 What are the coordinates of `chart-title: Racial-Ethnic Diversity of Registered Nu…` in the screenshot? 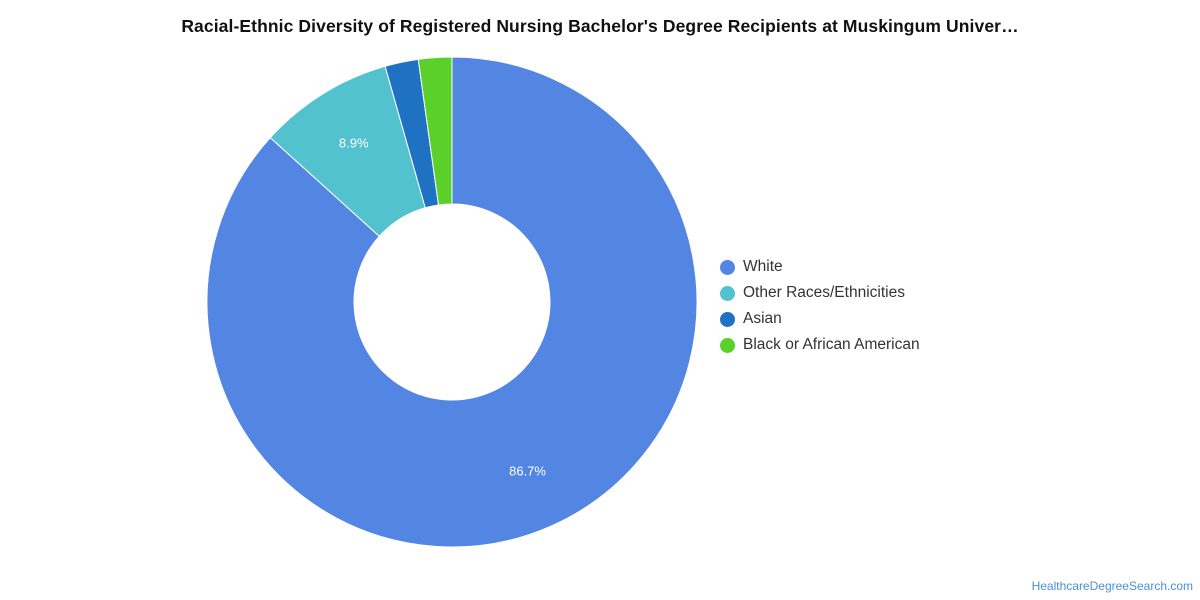 It's located at (600, 26).